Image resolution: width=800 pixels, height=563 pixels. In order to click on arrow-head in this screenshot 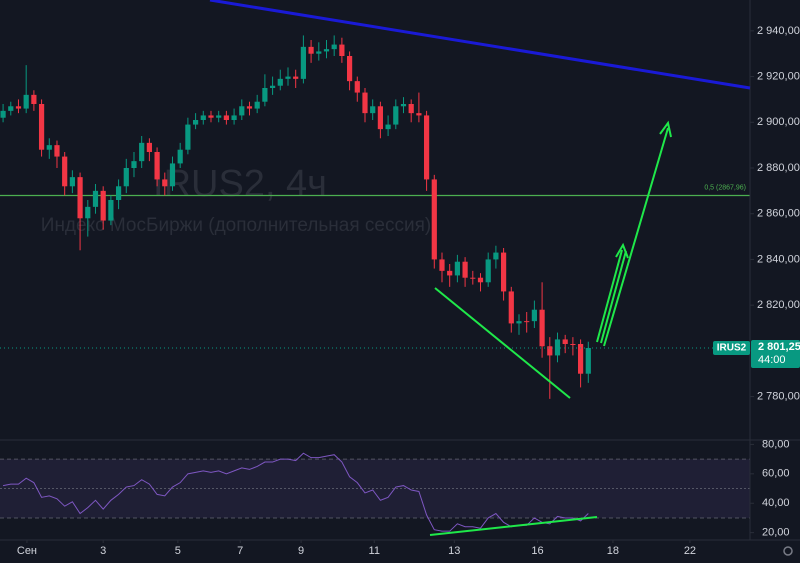, I will do `click(622, 250)`.